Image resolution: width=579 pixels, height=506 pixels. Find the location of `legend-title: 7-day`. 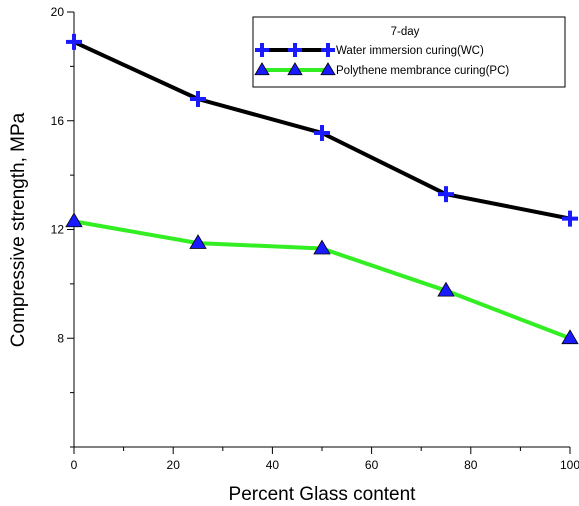

legend-title: 7-day is located at coordinates (405, 32).